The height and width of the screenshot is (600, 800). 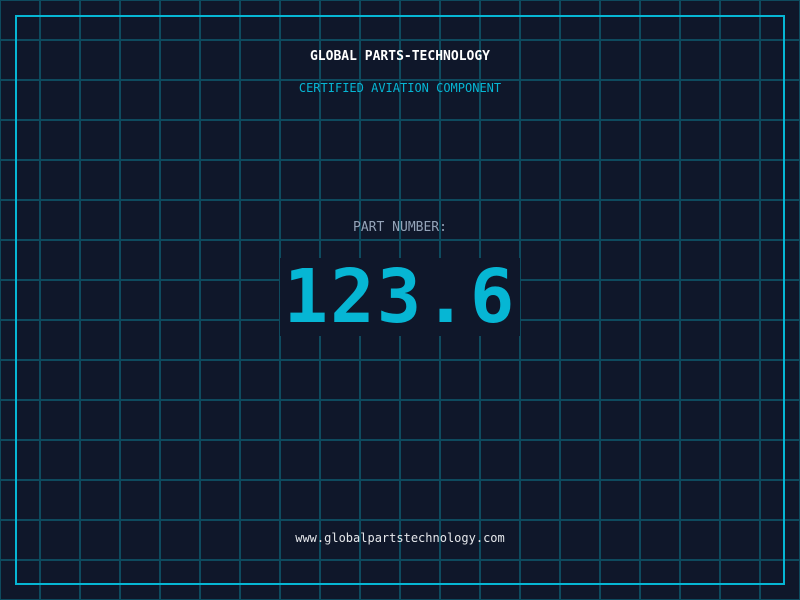 What do you see at coordinates (400, 297) in the screenshot?
I see `part-number-value: 123.6` at bounding box center [400, 297].